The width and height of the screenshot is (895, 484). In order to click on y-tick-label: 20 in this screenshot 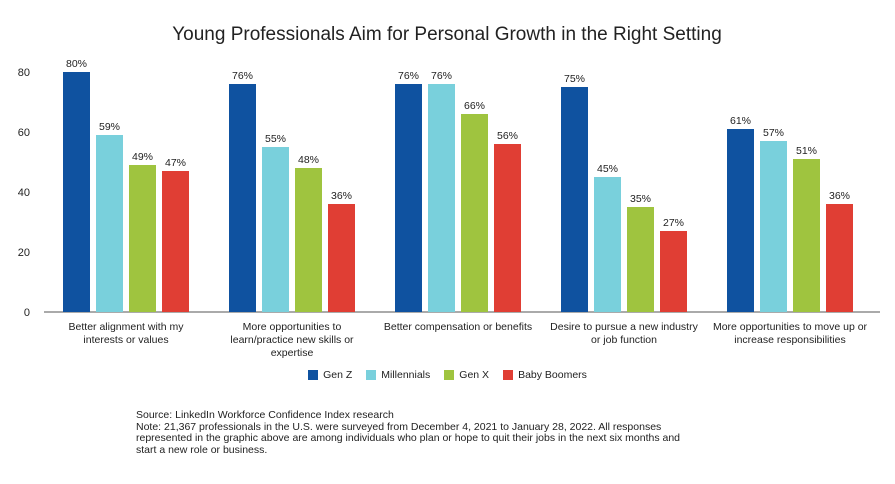, I will do `click(24, 253)`.